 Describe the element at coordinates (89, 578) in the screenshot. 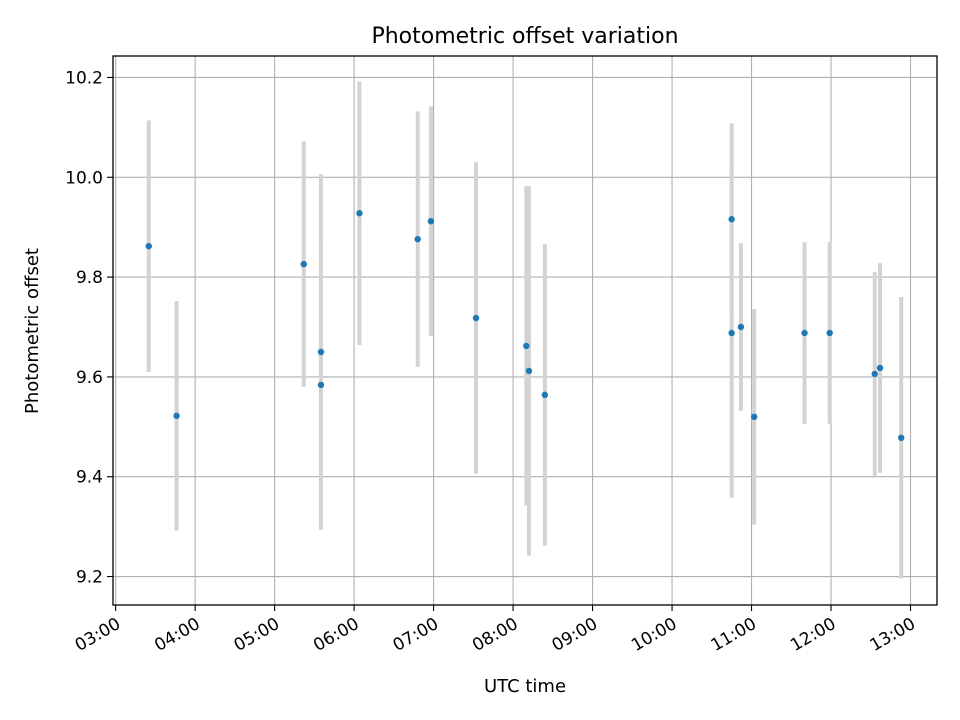

I see `y-tick-label: 9.2` at that location.